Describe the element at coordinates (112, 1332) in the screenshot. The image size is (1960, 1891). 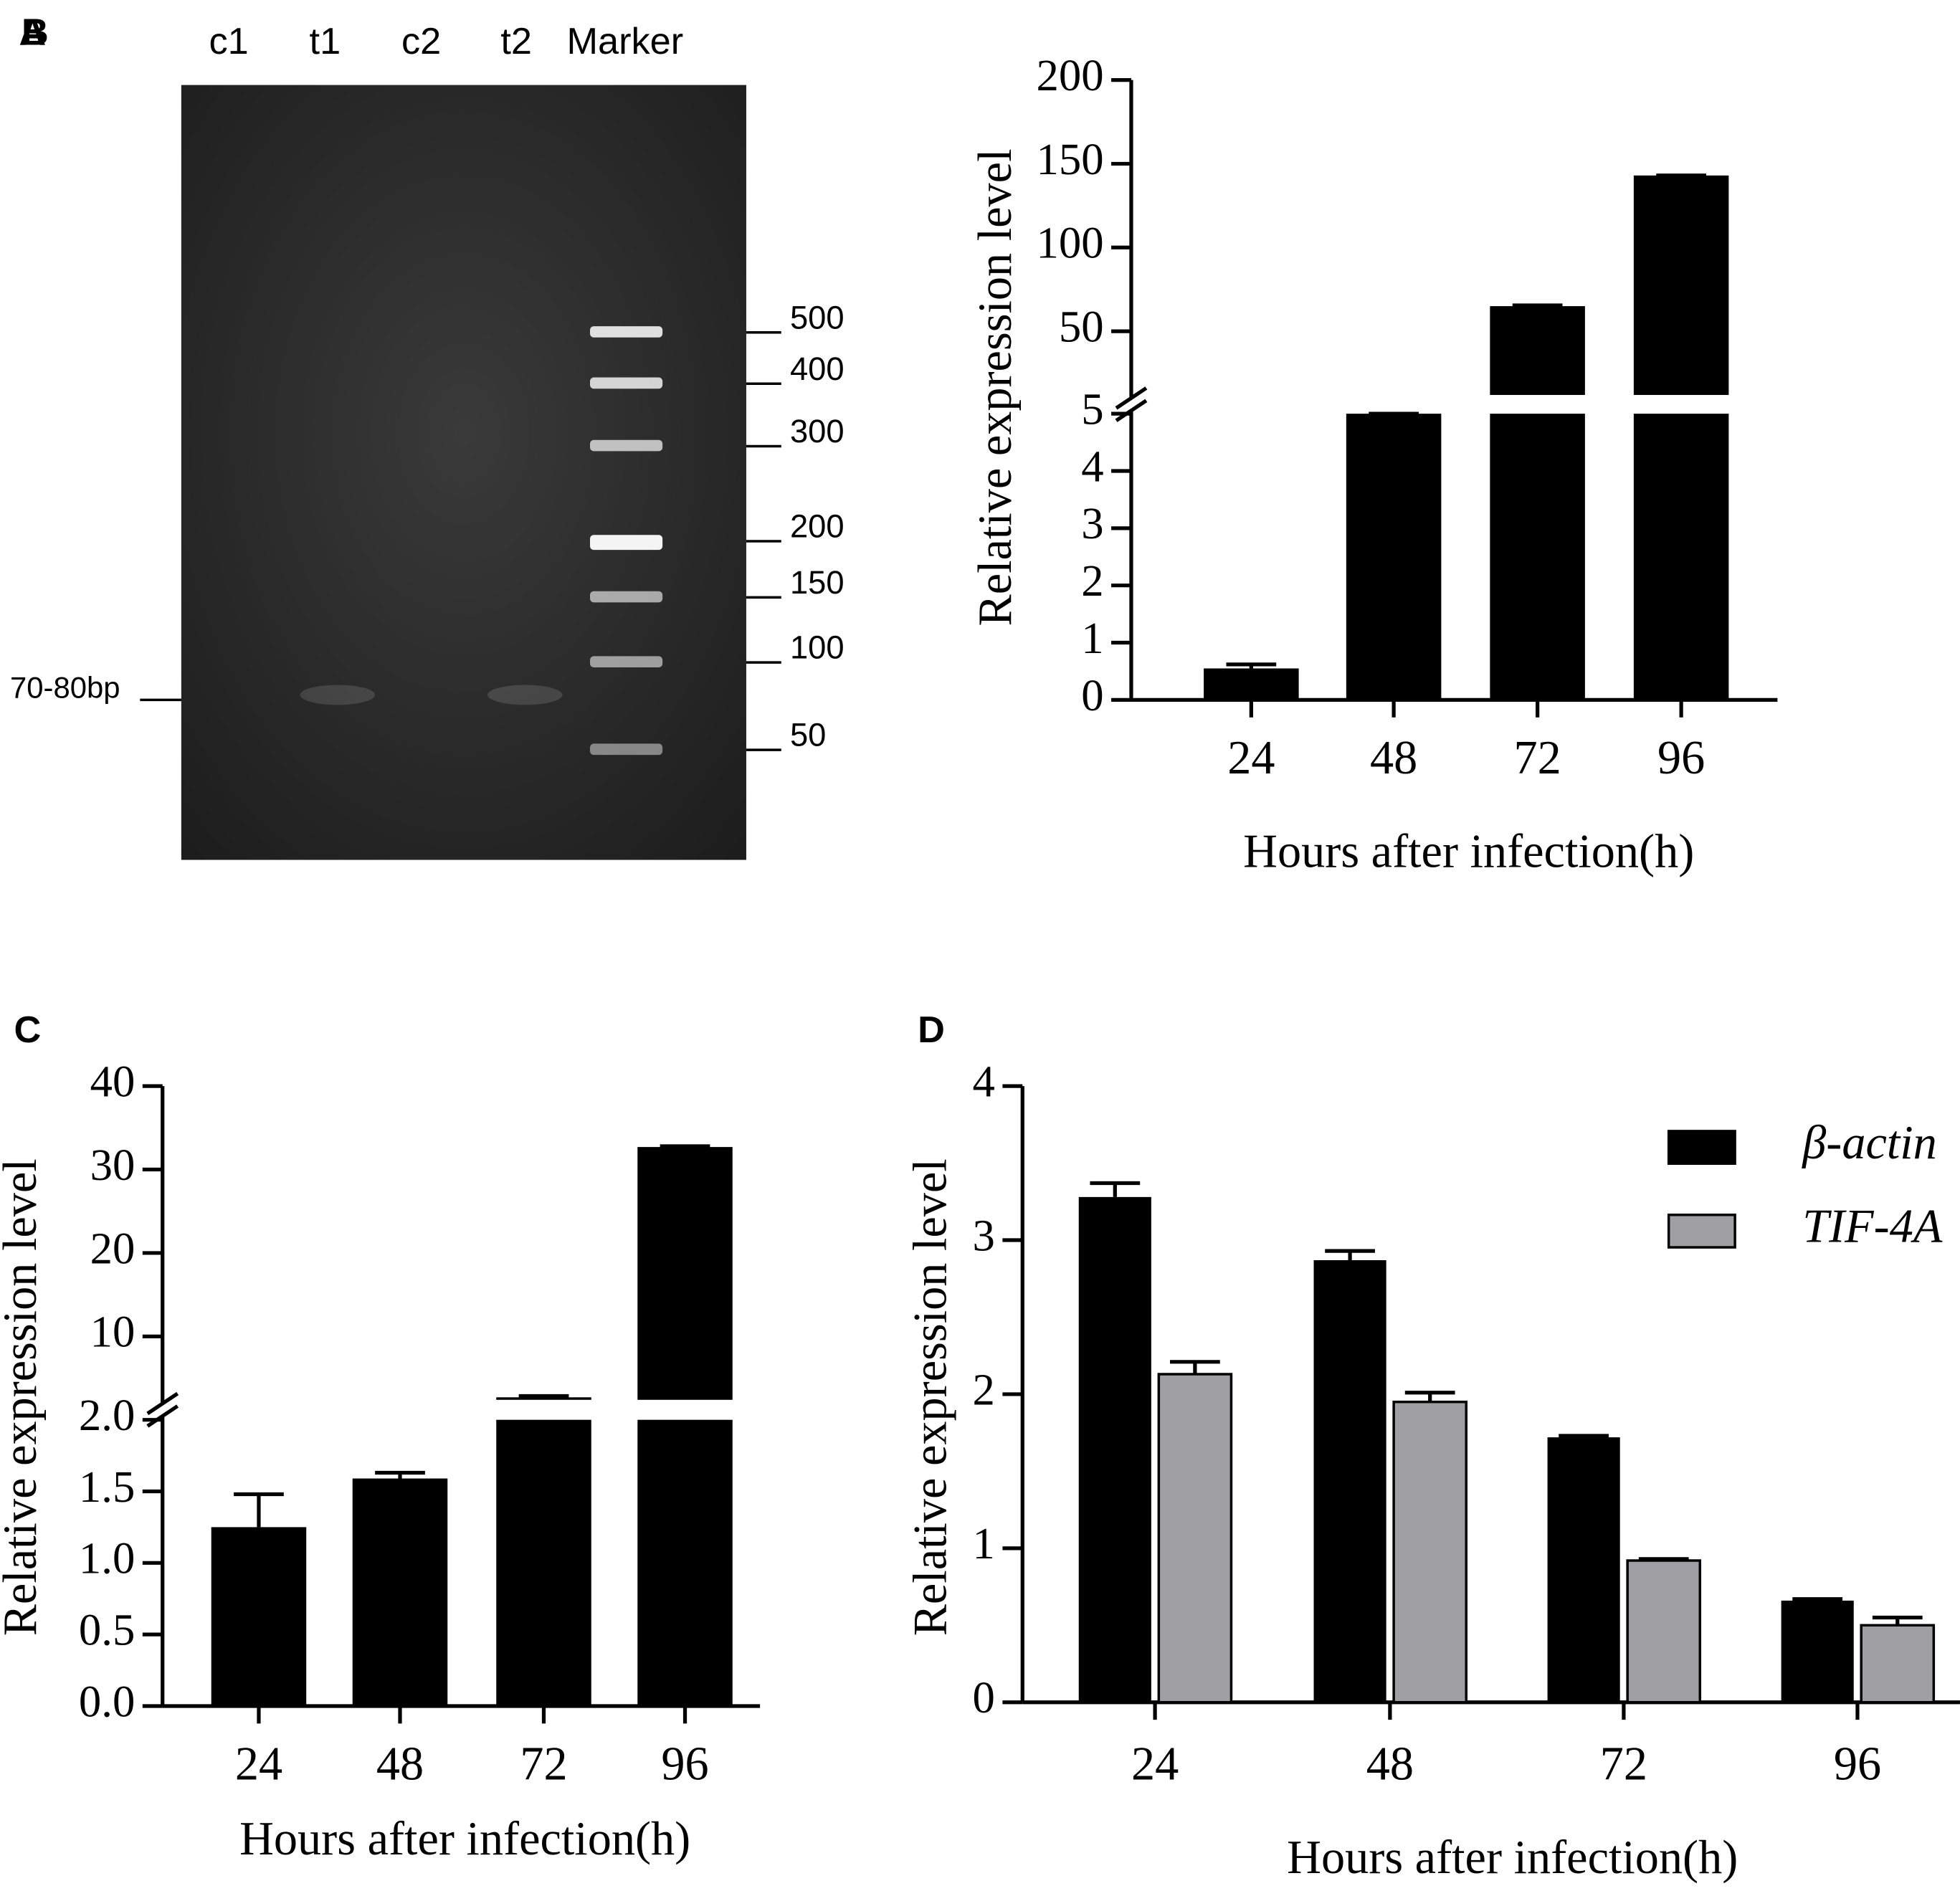
I see `y-tick-label: 10` at that location.